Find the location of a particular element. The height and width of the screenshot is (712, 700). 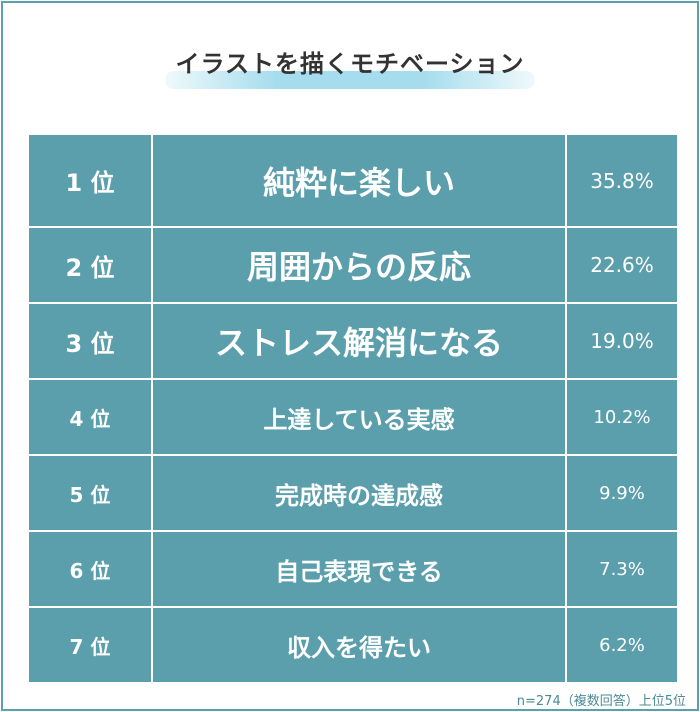

ranking-row: 4 位上達している実感 10.2% is located at coordinates (353, 417).